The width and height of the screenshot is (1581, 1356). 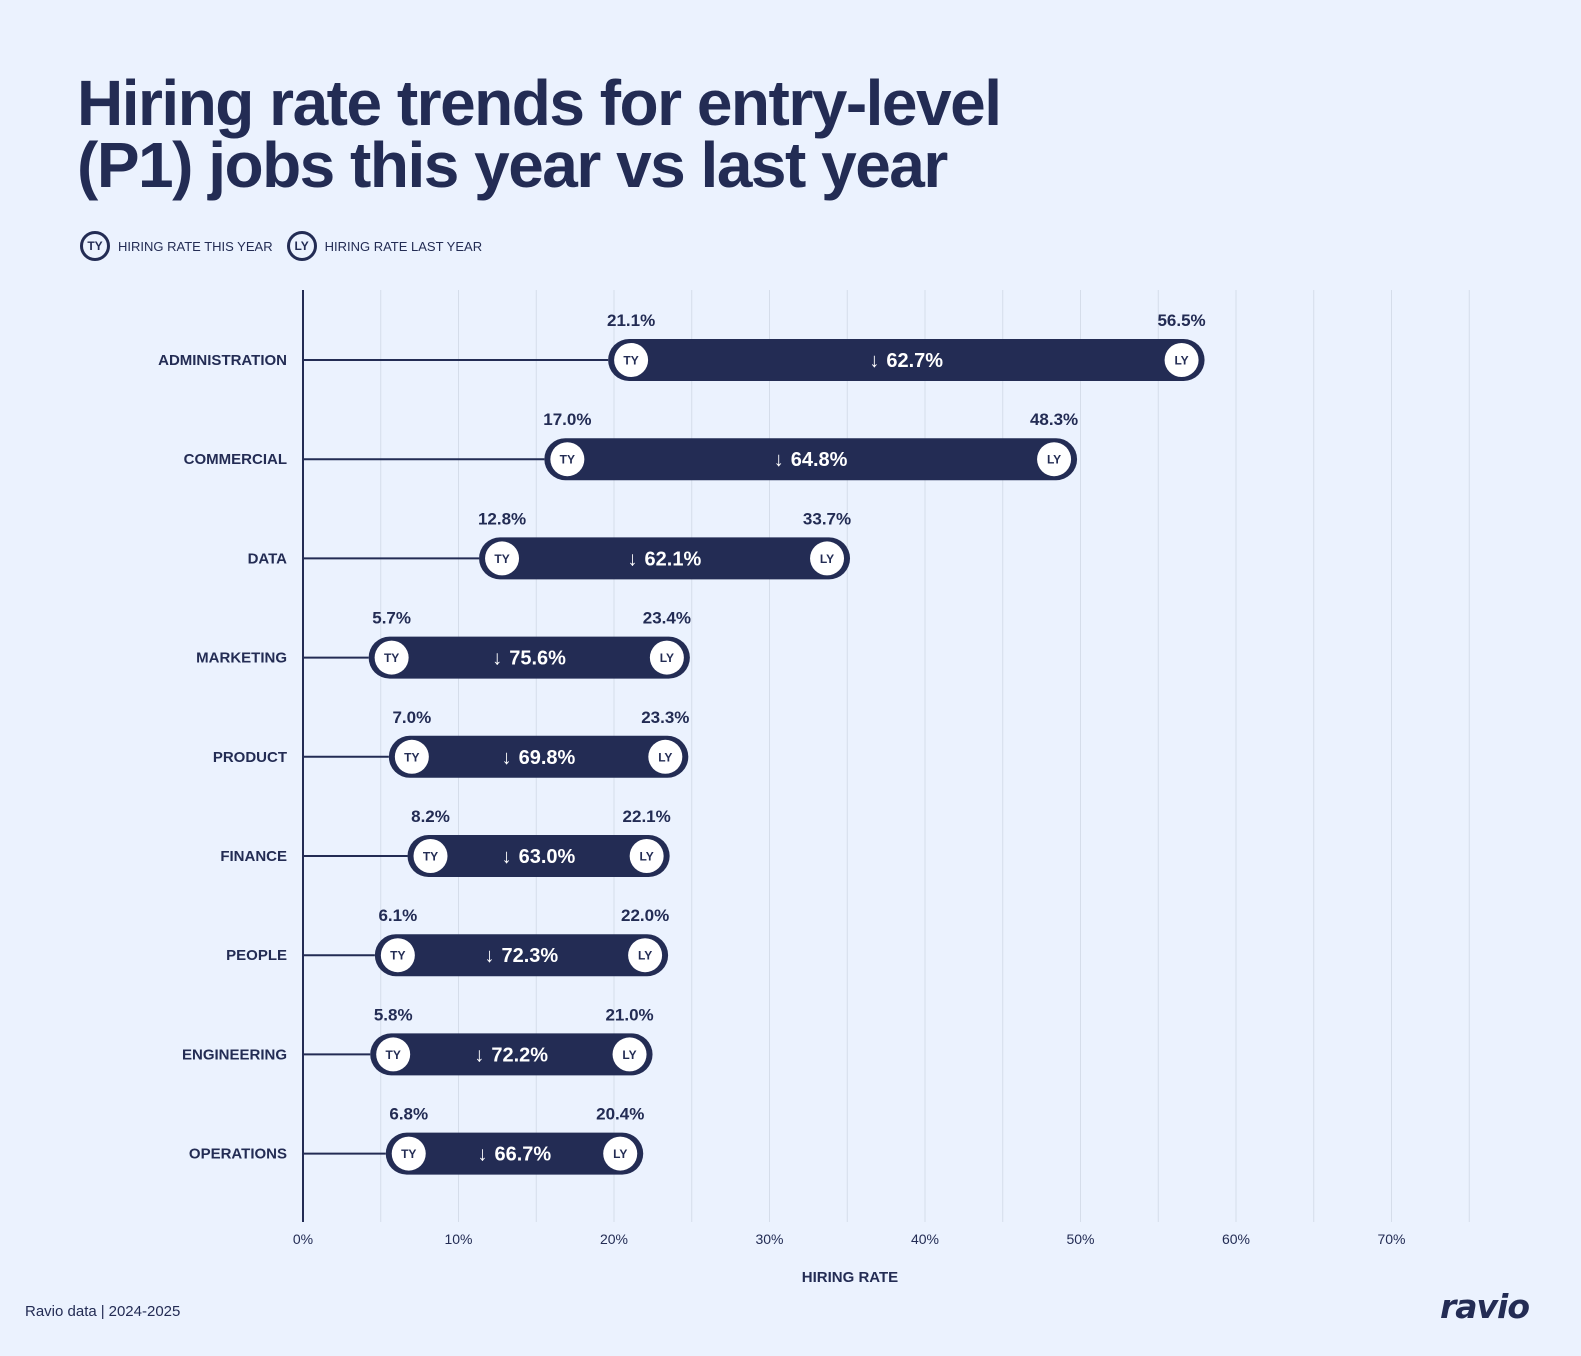 What do you see at coordinates (241, 658) in the screenshot?
I see `category-label: MARKETING` at bounding box center [241, 658].